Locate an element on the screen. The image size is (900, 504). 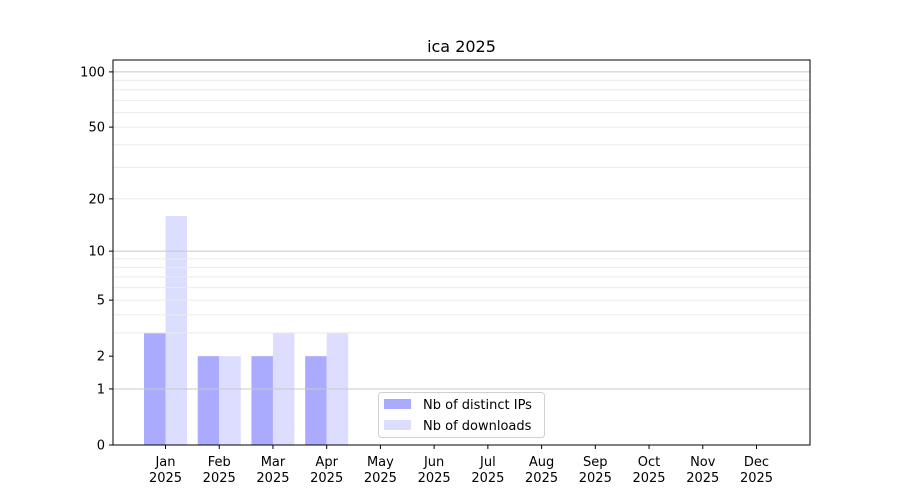
x-tick-label: Jan 2025 is located at coordinates (165, 470).